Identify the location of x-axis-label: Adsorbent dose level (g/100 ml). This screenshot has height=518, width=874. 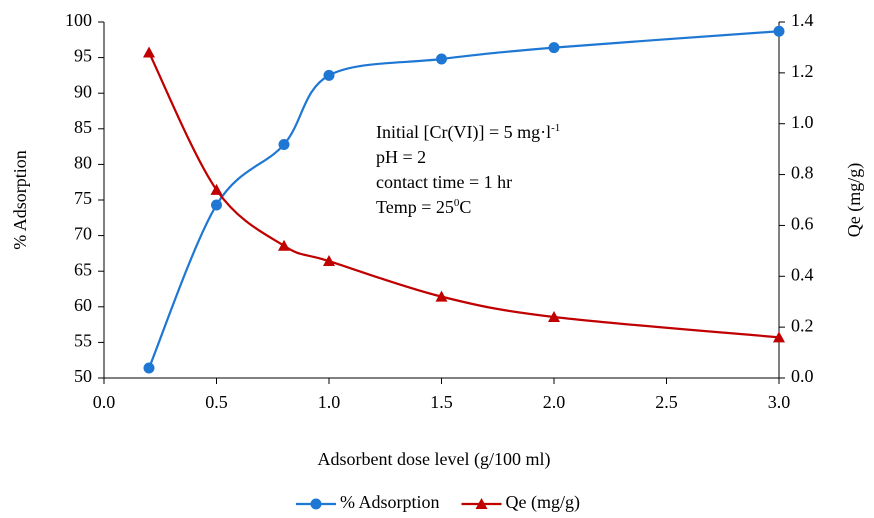
(434, 459).